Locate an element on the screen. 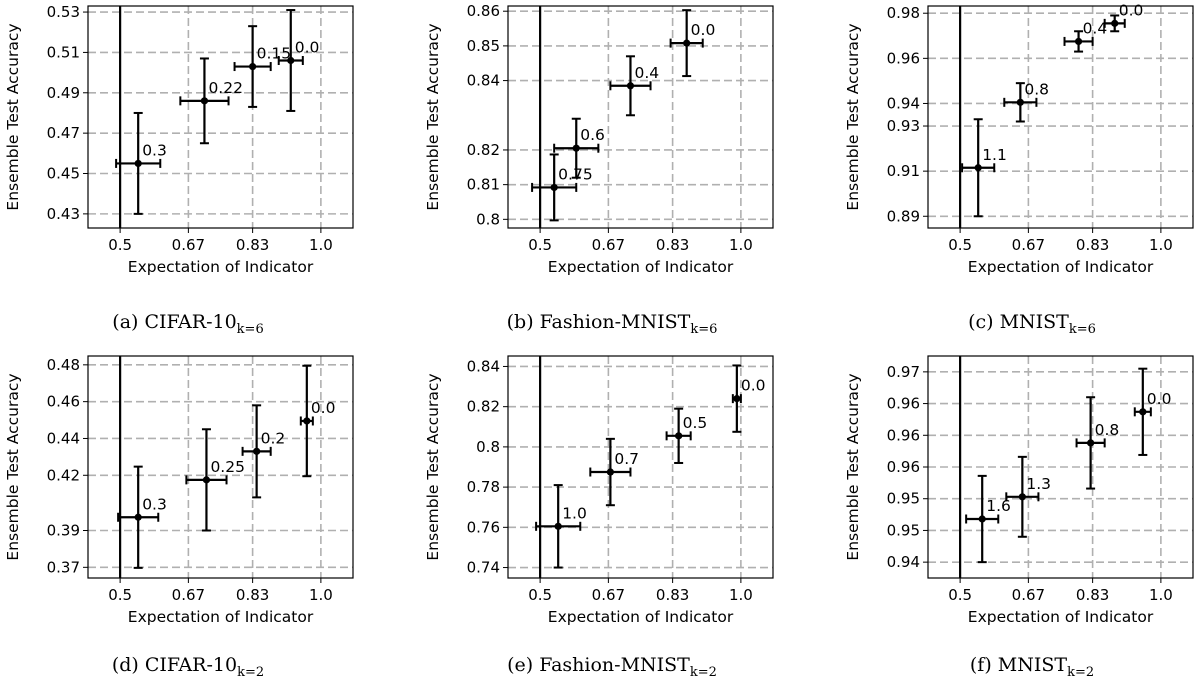 The height and width of the screenshot is (686, 1200). y-tick-label-0: 0.37 is located at coordinates (63, 567).